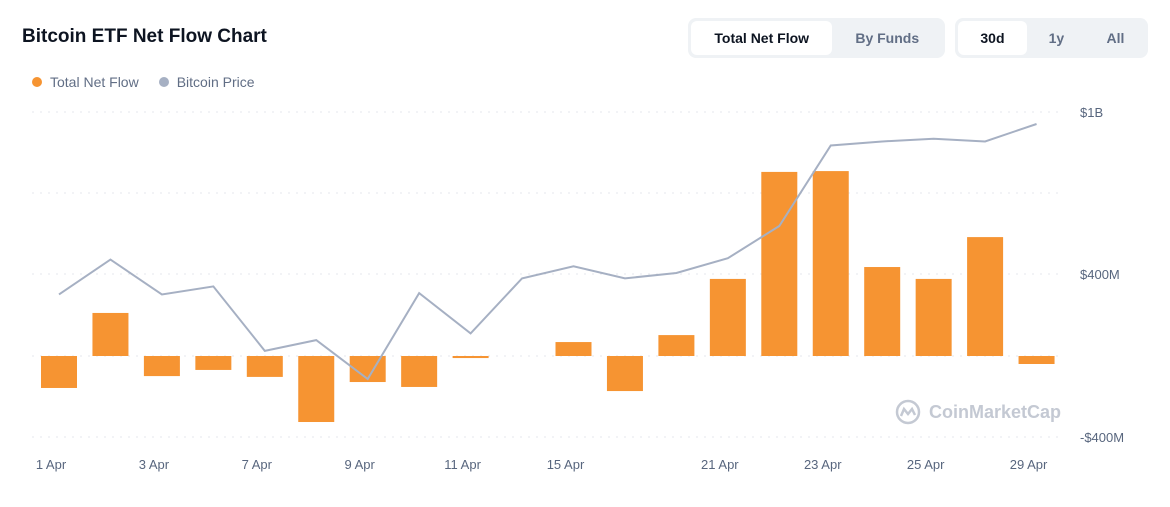 The width and height of the screenshot is (1170, 507). I want to click on range-all: All, so click(1115, 38).